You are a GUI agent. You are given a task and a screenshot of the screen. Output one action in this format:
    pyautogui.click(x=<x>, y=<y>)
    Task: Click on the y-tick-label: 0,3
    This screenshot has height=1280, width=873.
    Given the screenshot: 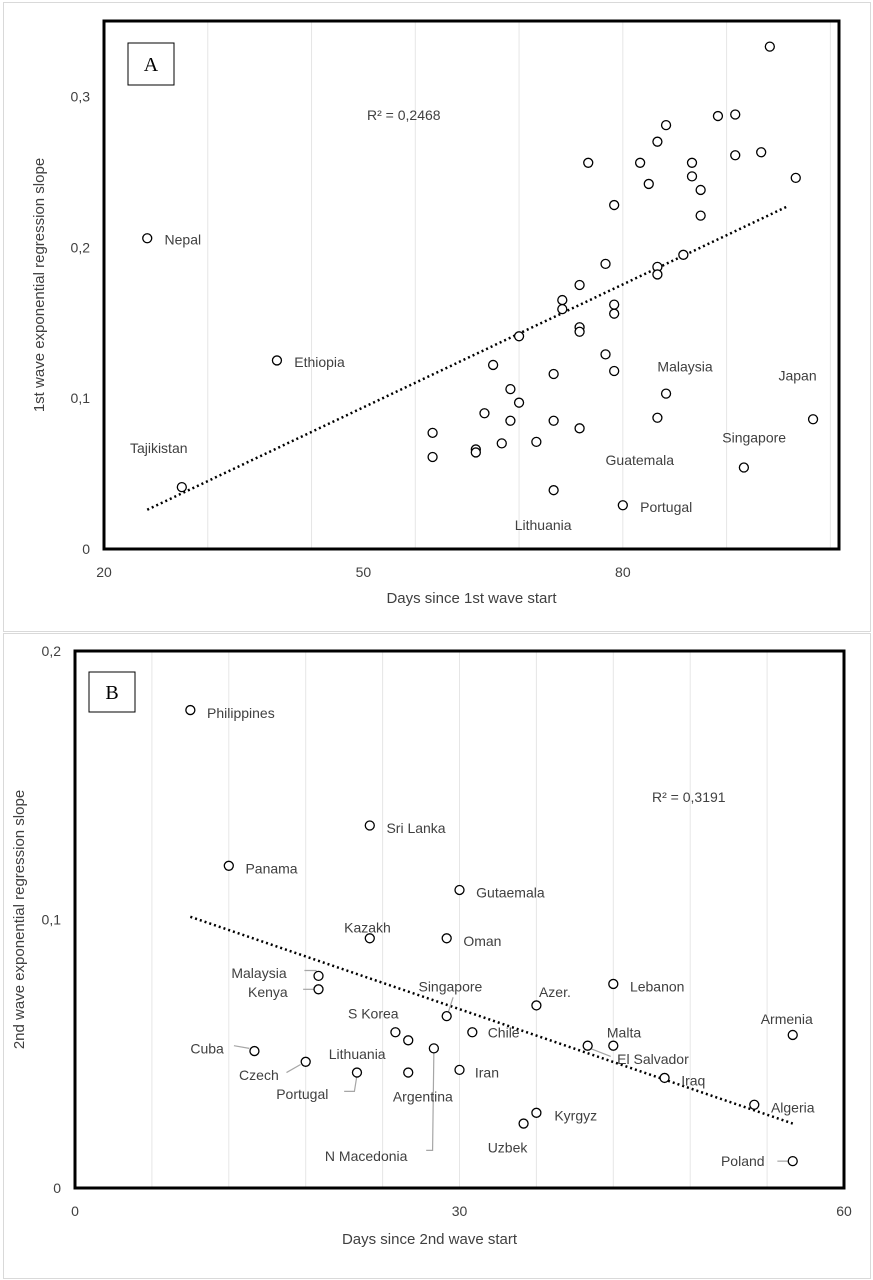 What is the action you would take?
    pyautogui.click(x=81, y=96)
    